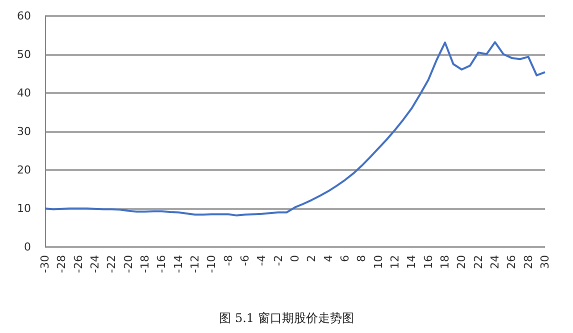 The width and height of the screenshot is (573, 333). What do you see at coordinates (328, 258) in the screenshot?
I see `x-tick-label: 4` at bounding box center [328, 258].